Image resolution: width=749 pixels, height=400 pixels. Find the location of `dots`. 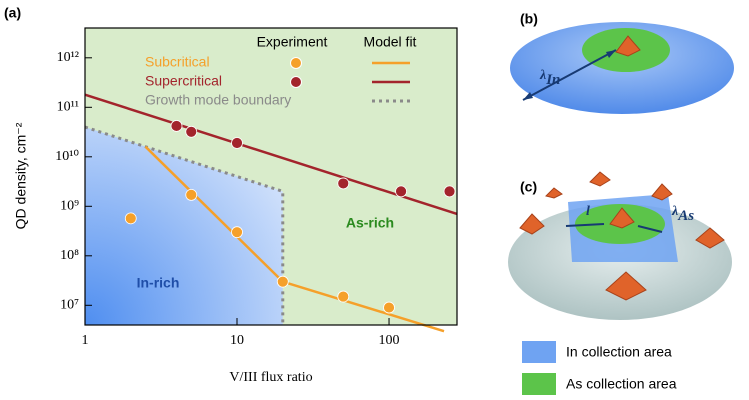

dots is located at coordinates (622, 236).